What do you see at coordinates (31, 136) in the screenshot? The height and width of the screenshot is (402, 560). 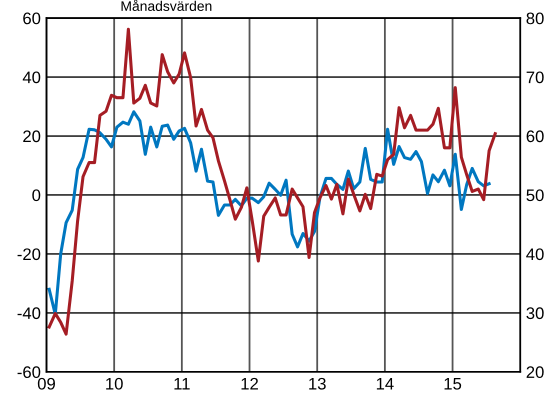 I see `y-tick-label: 20` at bounding box center [31, 136].